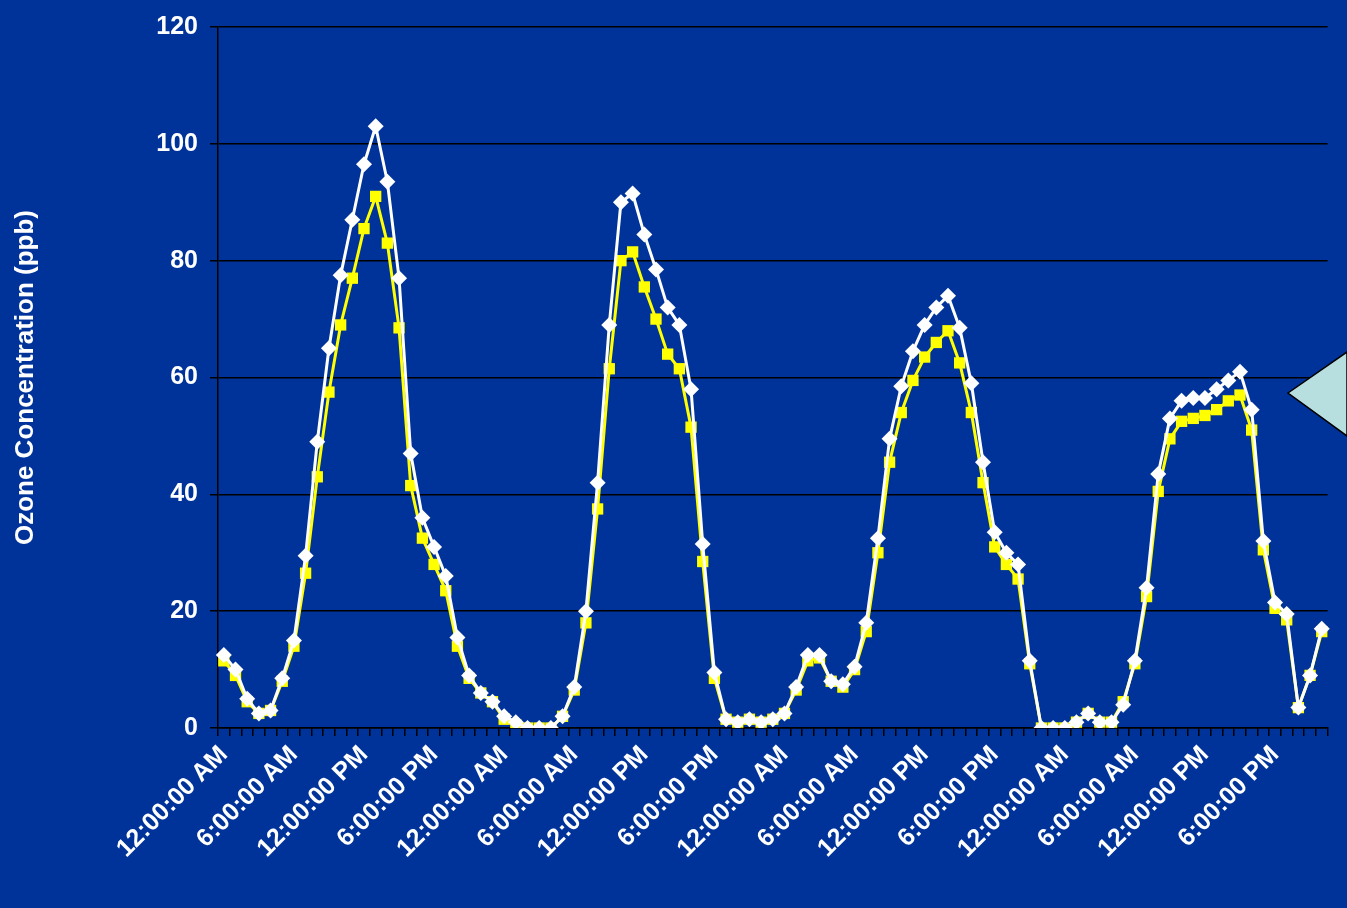 Image resolution: width=1347 pixels, height=908 pixels. Describe the element at coordinates (191, 725) in the screenshot. I see `y-tick-label: 0` at that location.